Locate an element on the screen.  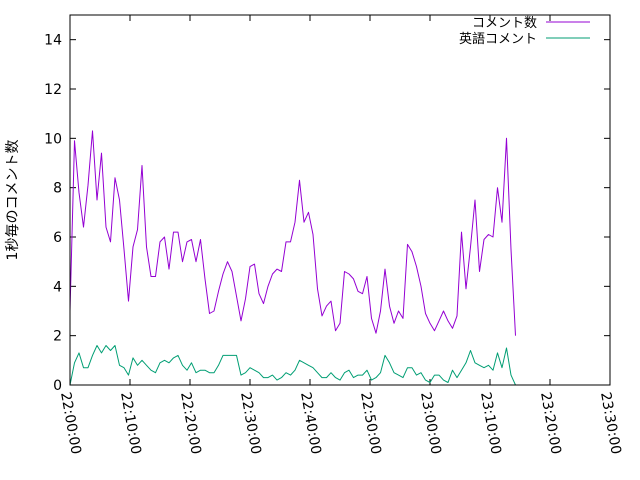
y-tick-labels: 0 2 4 6 8 10 12 14 is located at coordinates (53, 213).